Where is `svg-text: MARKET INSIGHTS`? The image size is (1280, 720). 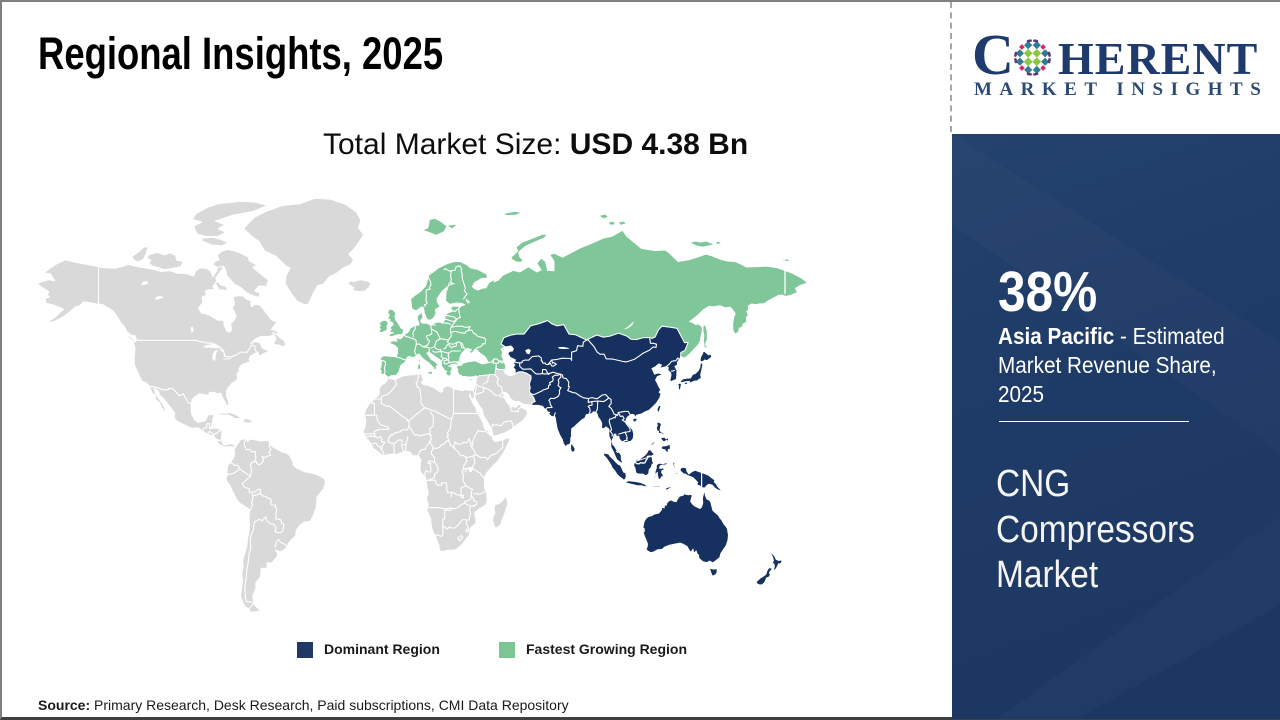
svg-text: MARKET INSIGHTS is located at coordinates (1121, 89).